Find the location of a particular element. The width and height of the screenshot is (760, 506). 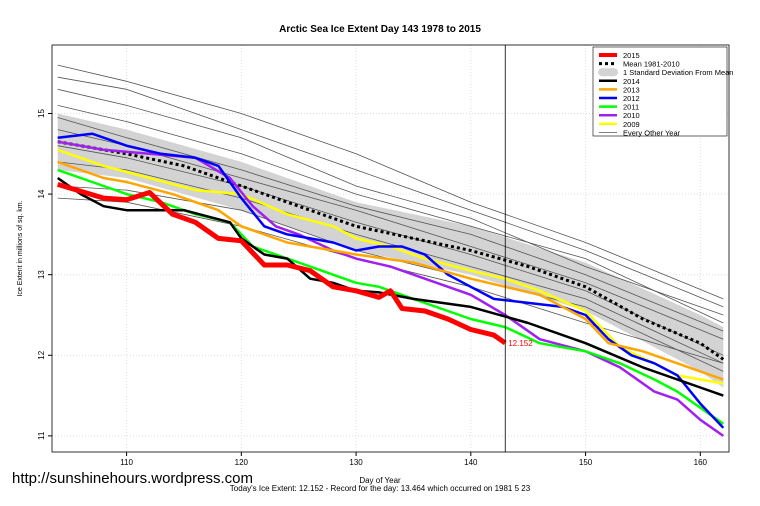

legend-label: 2011 is located at coordinates (631, 107).